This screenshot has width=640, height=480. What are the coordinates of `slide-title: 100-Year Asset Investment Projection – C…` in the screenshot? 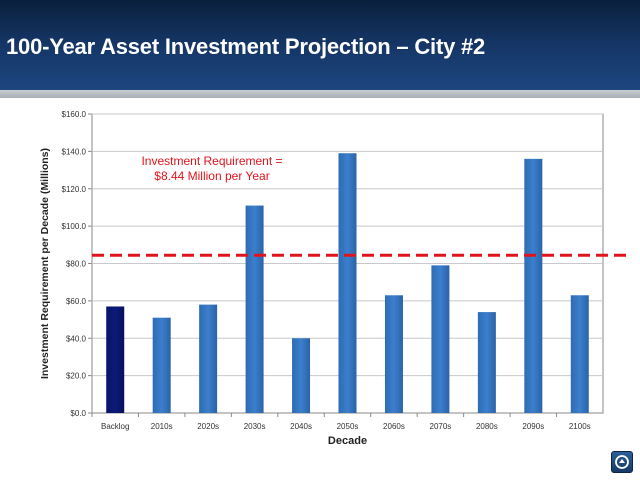 It's located at (246, 46).